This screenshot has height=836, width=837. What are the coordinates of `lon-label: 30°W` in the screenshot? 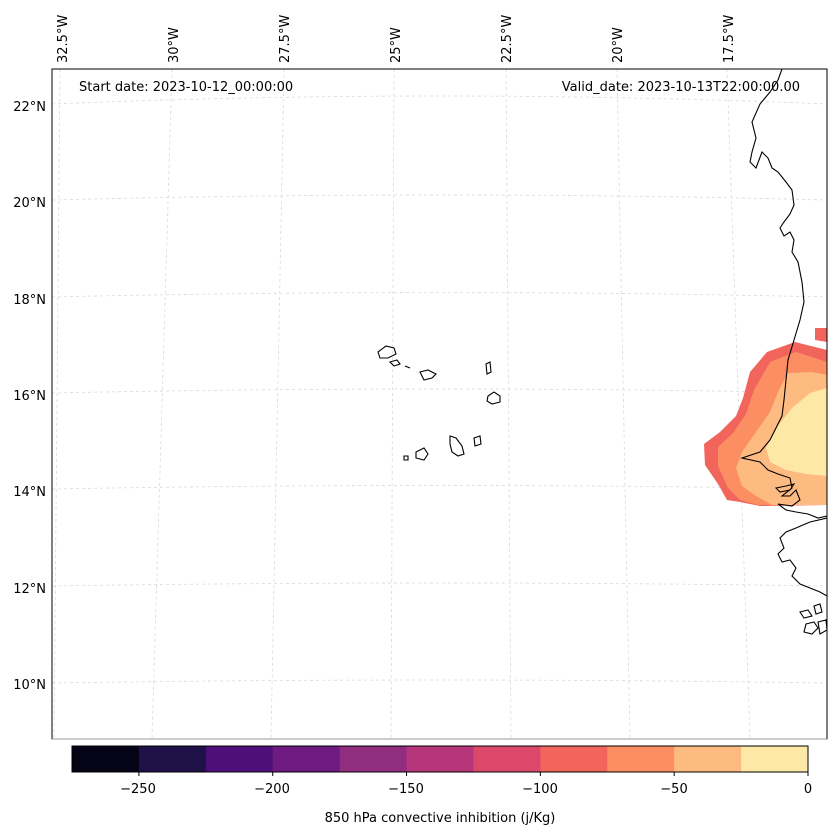 It's located at (174, 45).